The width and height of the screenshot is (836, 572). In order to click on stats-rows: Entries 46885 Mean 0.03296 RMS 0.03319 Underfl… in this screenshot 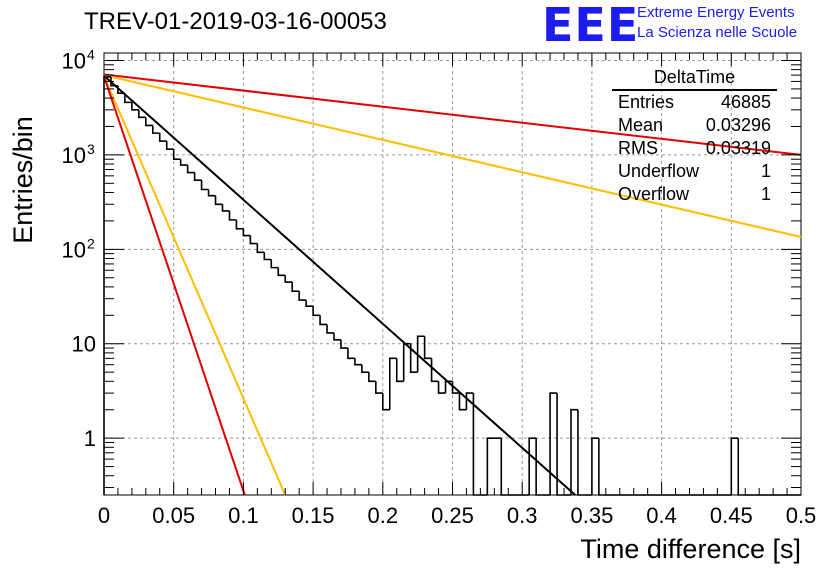, I will do `click(694, 148)`.